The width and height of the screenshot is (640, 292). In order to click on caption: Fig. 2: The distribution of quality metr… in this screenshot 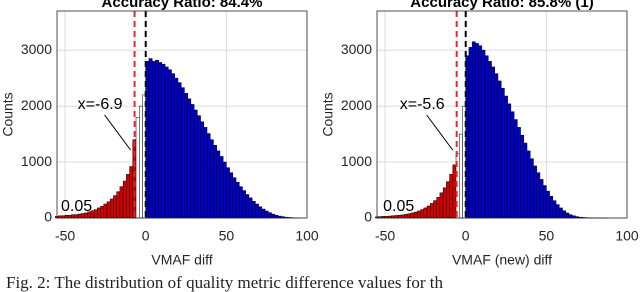, I will do `click(225, 282)`.